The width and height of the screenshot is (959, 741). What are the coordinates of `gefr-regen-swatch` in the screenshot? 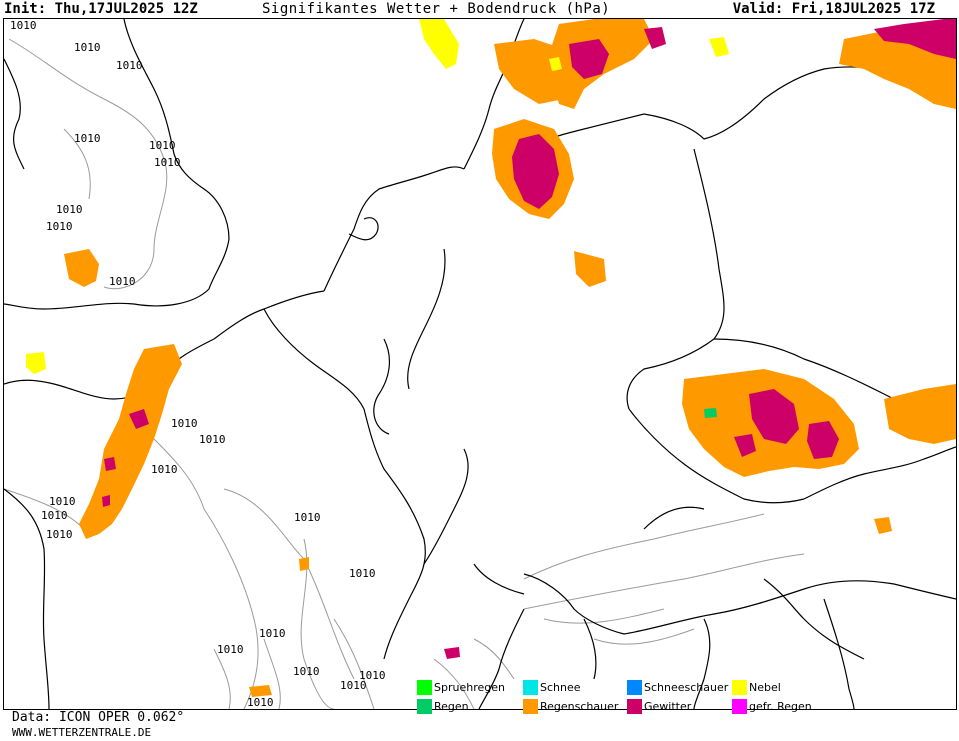 It's located at (739, 706).